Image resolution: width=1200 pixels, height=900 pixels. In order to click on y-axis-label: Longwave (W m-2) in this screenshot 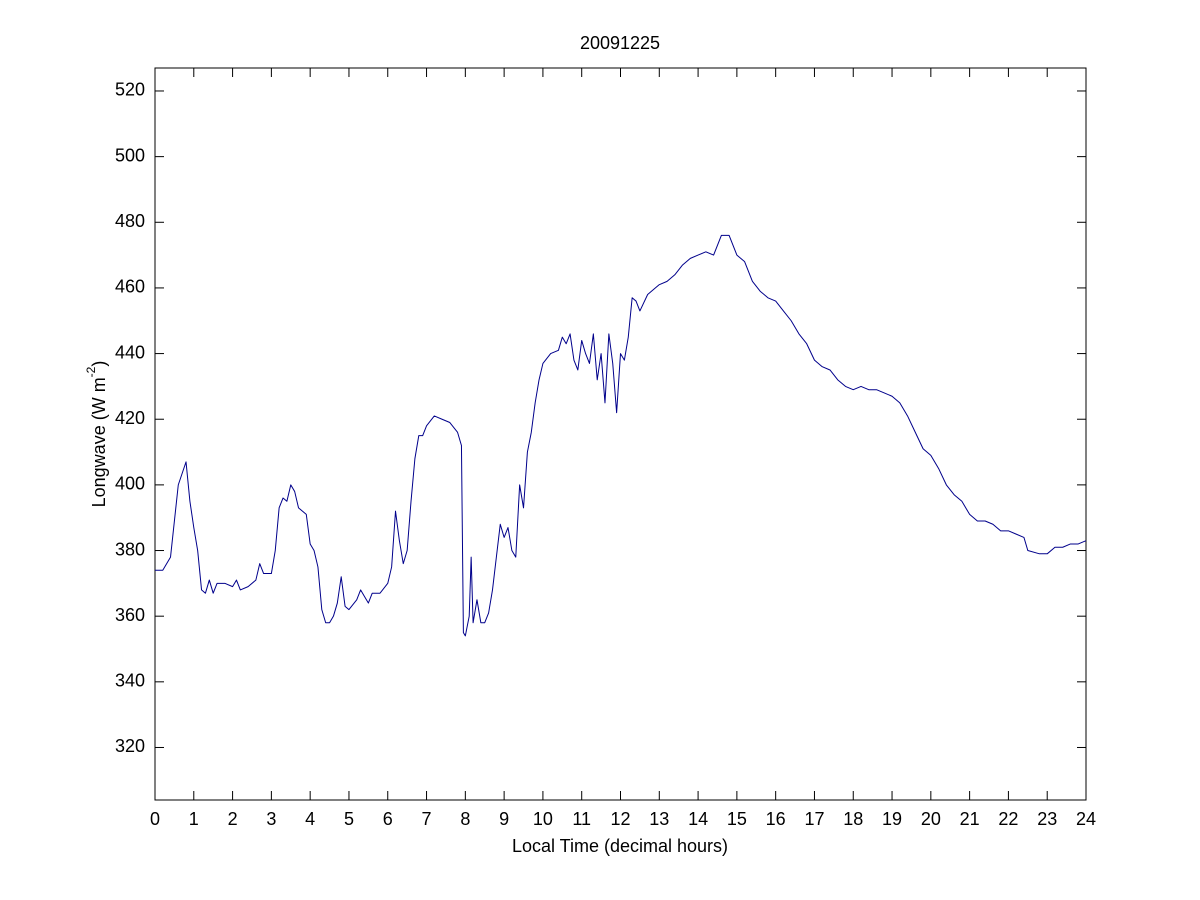, I will do `click(96, 434)`.